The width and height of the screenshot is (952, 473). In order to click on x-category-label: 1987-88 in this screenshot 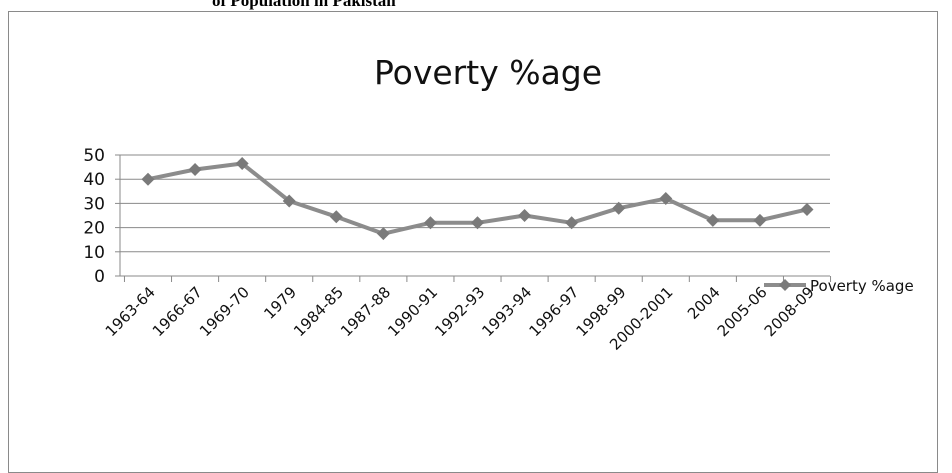, I will do `click(365, 311)`.